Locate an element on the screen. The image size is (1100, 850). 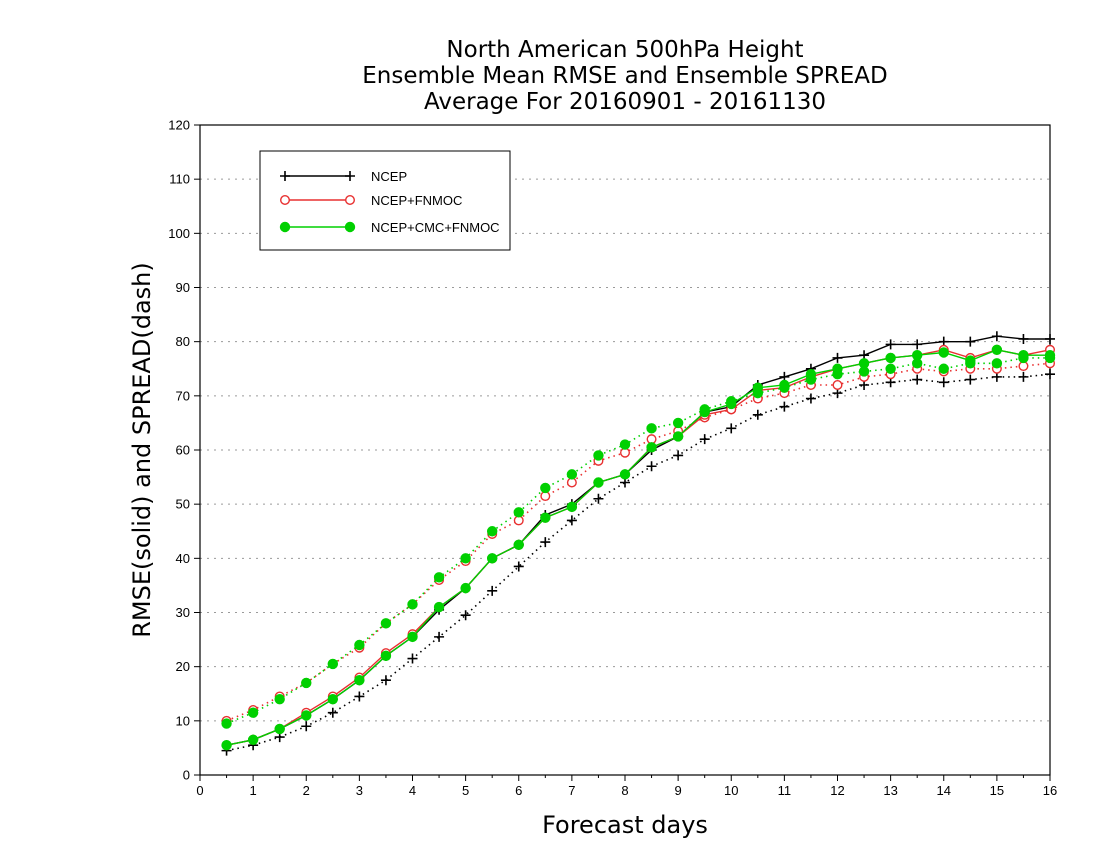
x-tick-label-0: 0 is located at coordinates (199, 790).